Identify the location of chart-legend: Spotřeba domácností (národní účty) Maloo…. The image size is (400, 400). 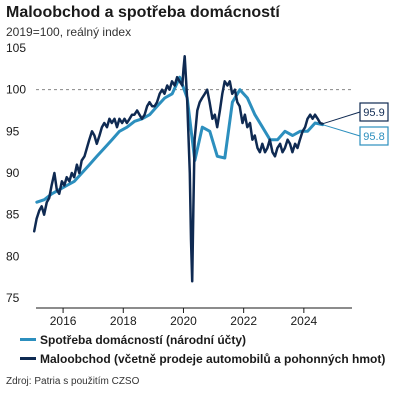
(207, 349).